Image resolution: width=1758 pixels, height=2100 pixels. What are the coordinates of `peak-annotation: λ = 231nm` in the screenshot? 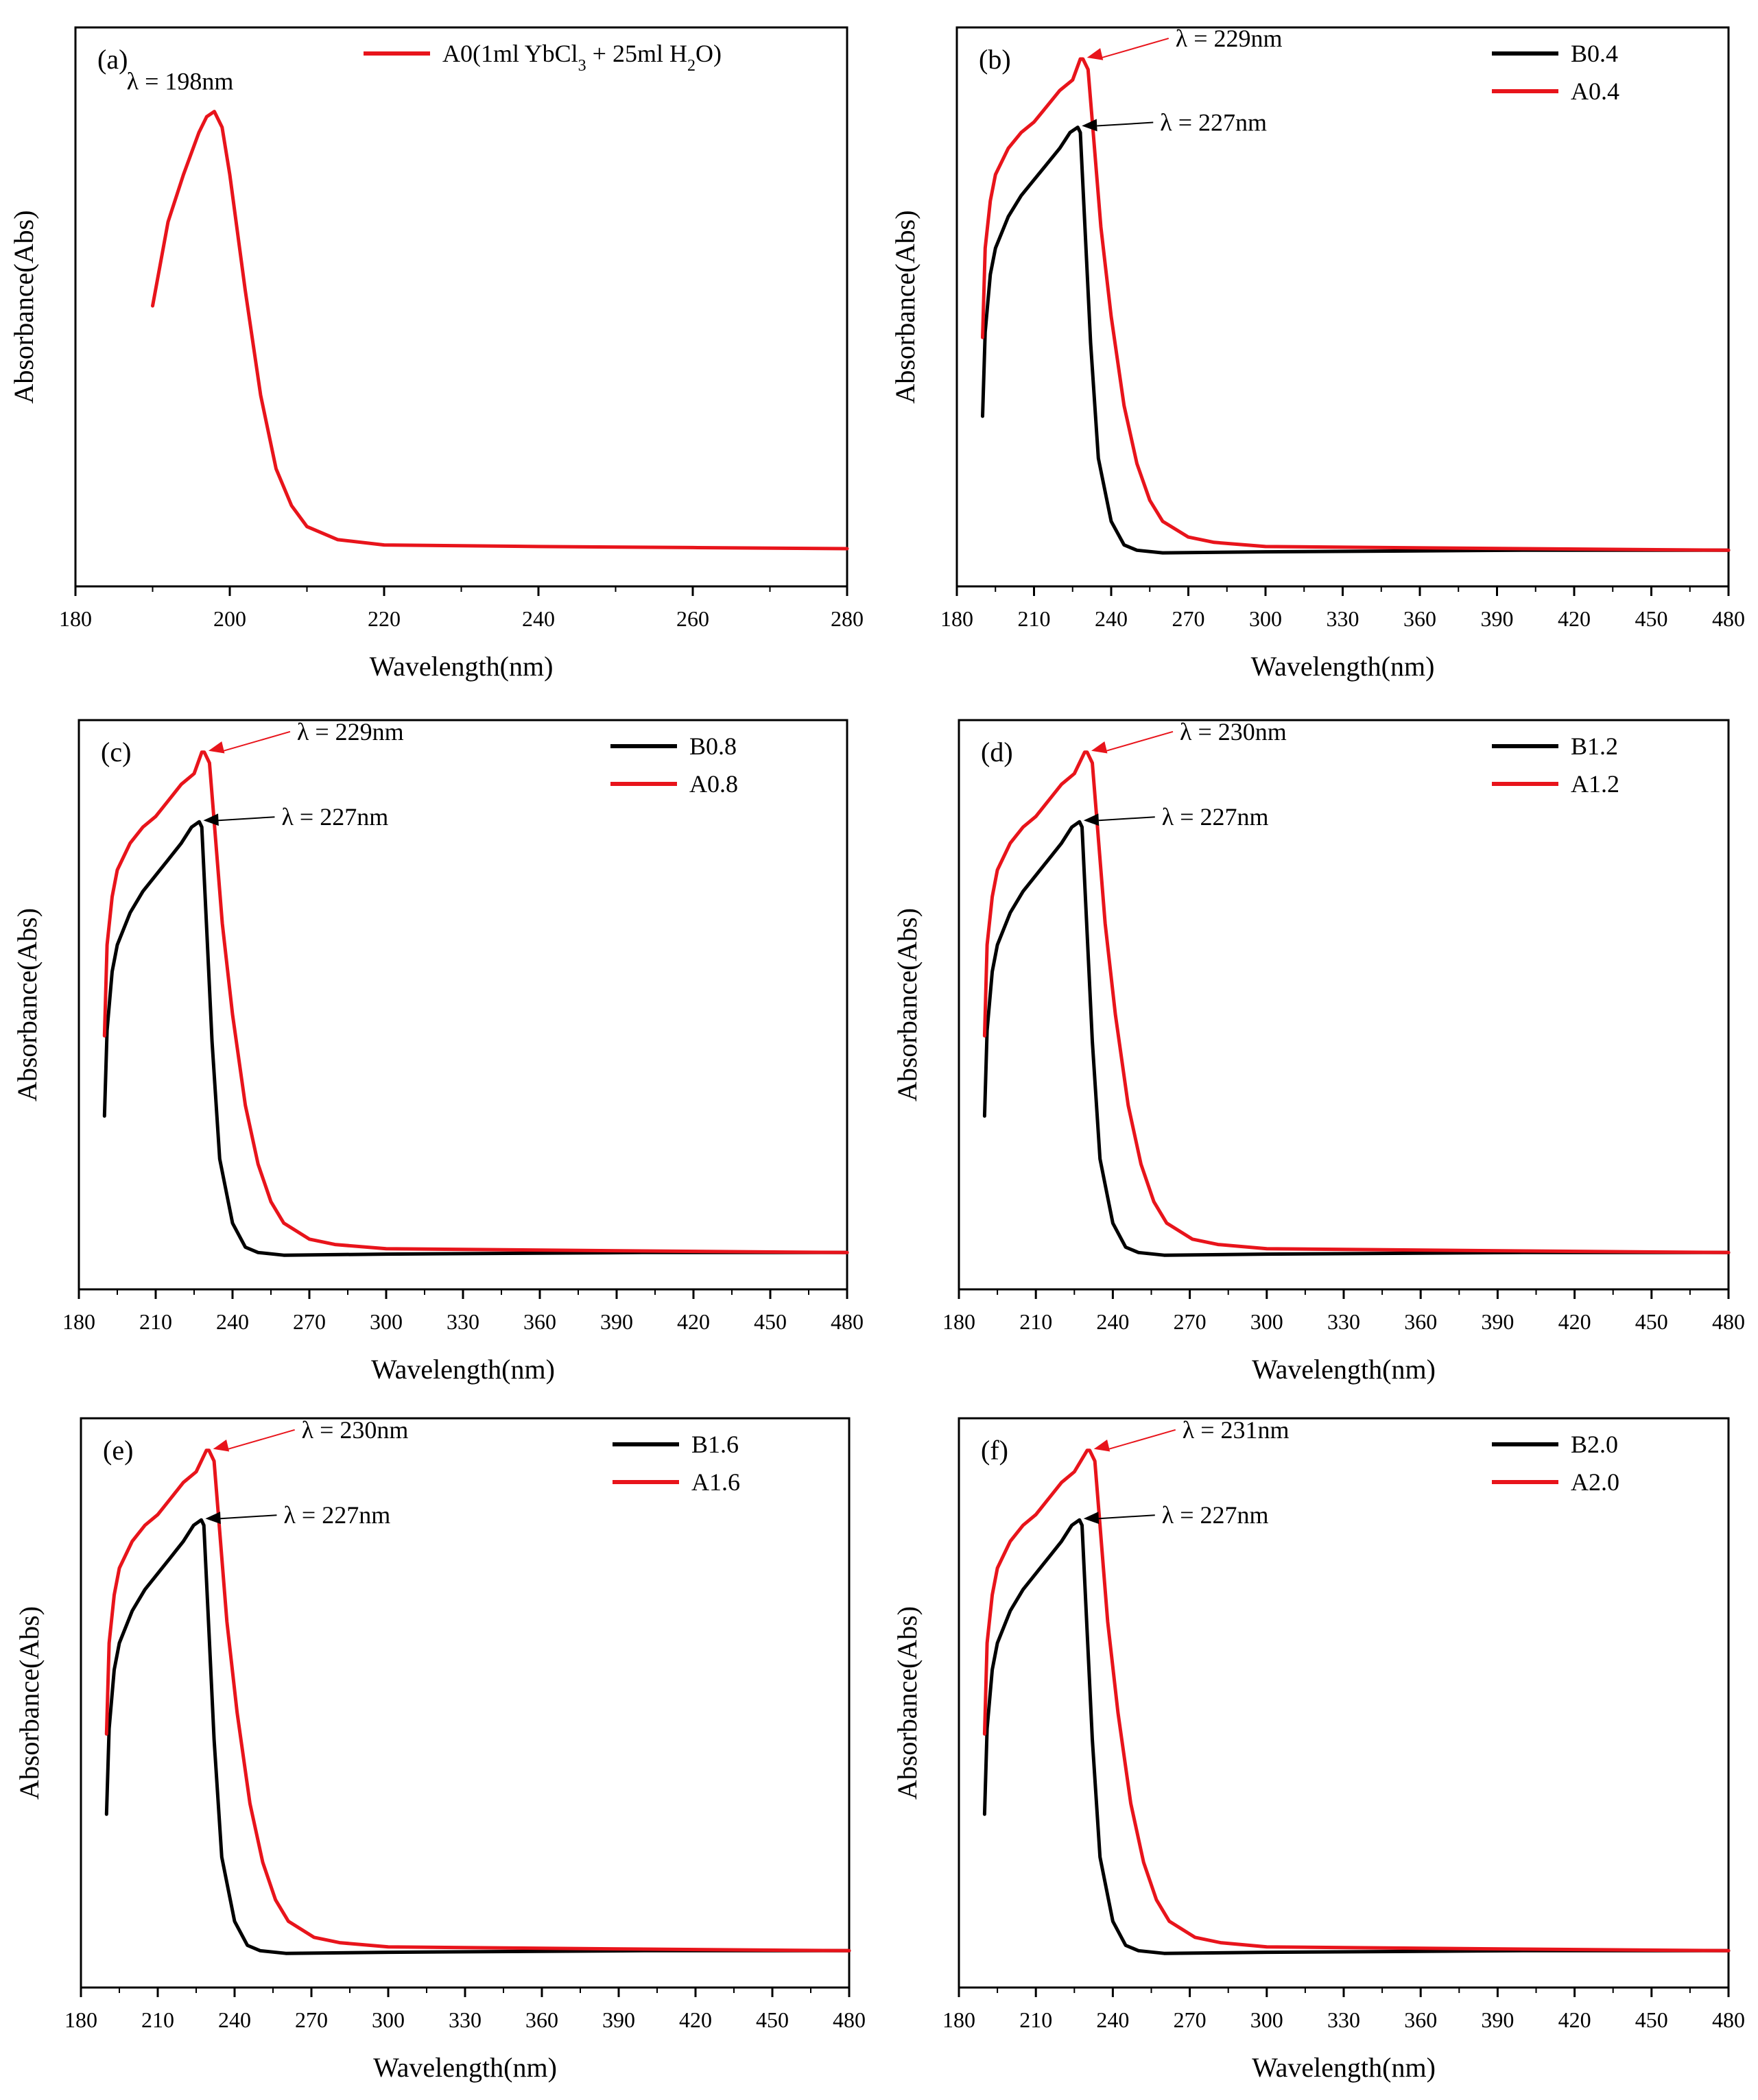 It's located at (1236, 1430).